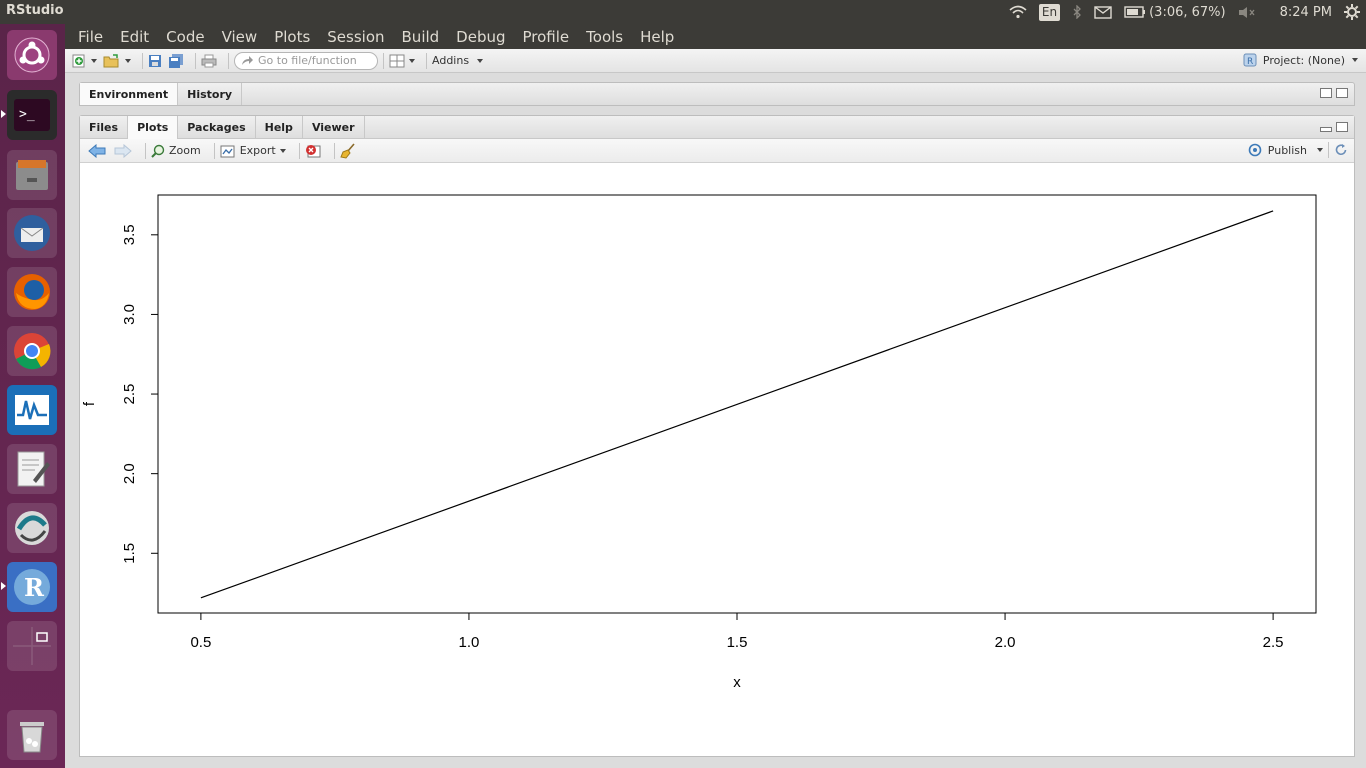 The image size is (1366, 768). Describe the element at coordinates (239, 36) in the screenshot. I see `menu-view: View` at that location.